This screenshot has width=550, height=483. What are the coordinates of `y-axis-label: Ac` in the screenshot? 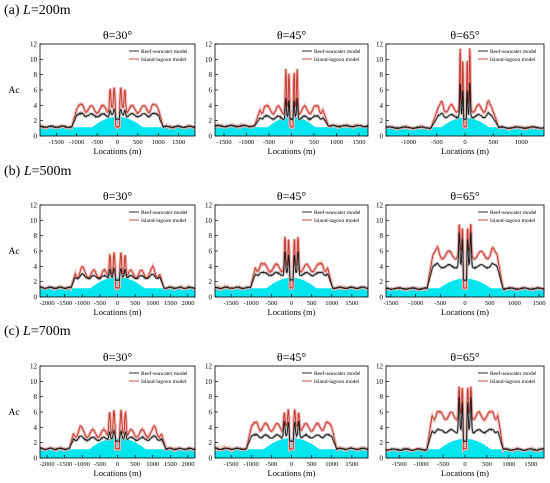 It's located at (13, 413).